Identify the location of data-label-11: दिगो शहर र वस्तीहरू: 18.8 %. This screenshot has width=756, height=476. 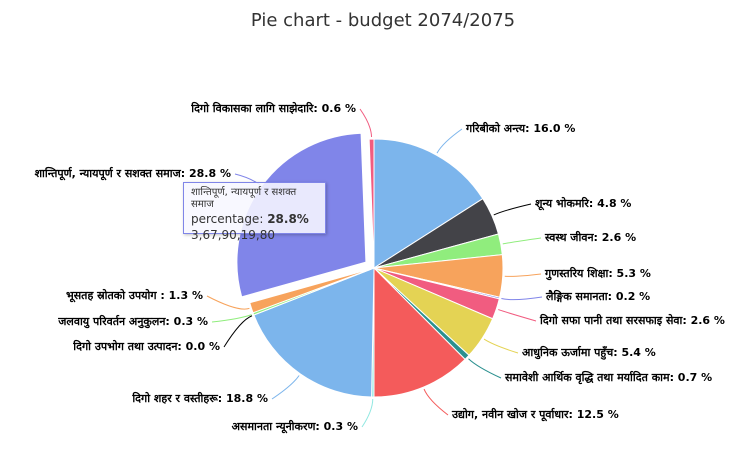
(199, 398).